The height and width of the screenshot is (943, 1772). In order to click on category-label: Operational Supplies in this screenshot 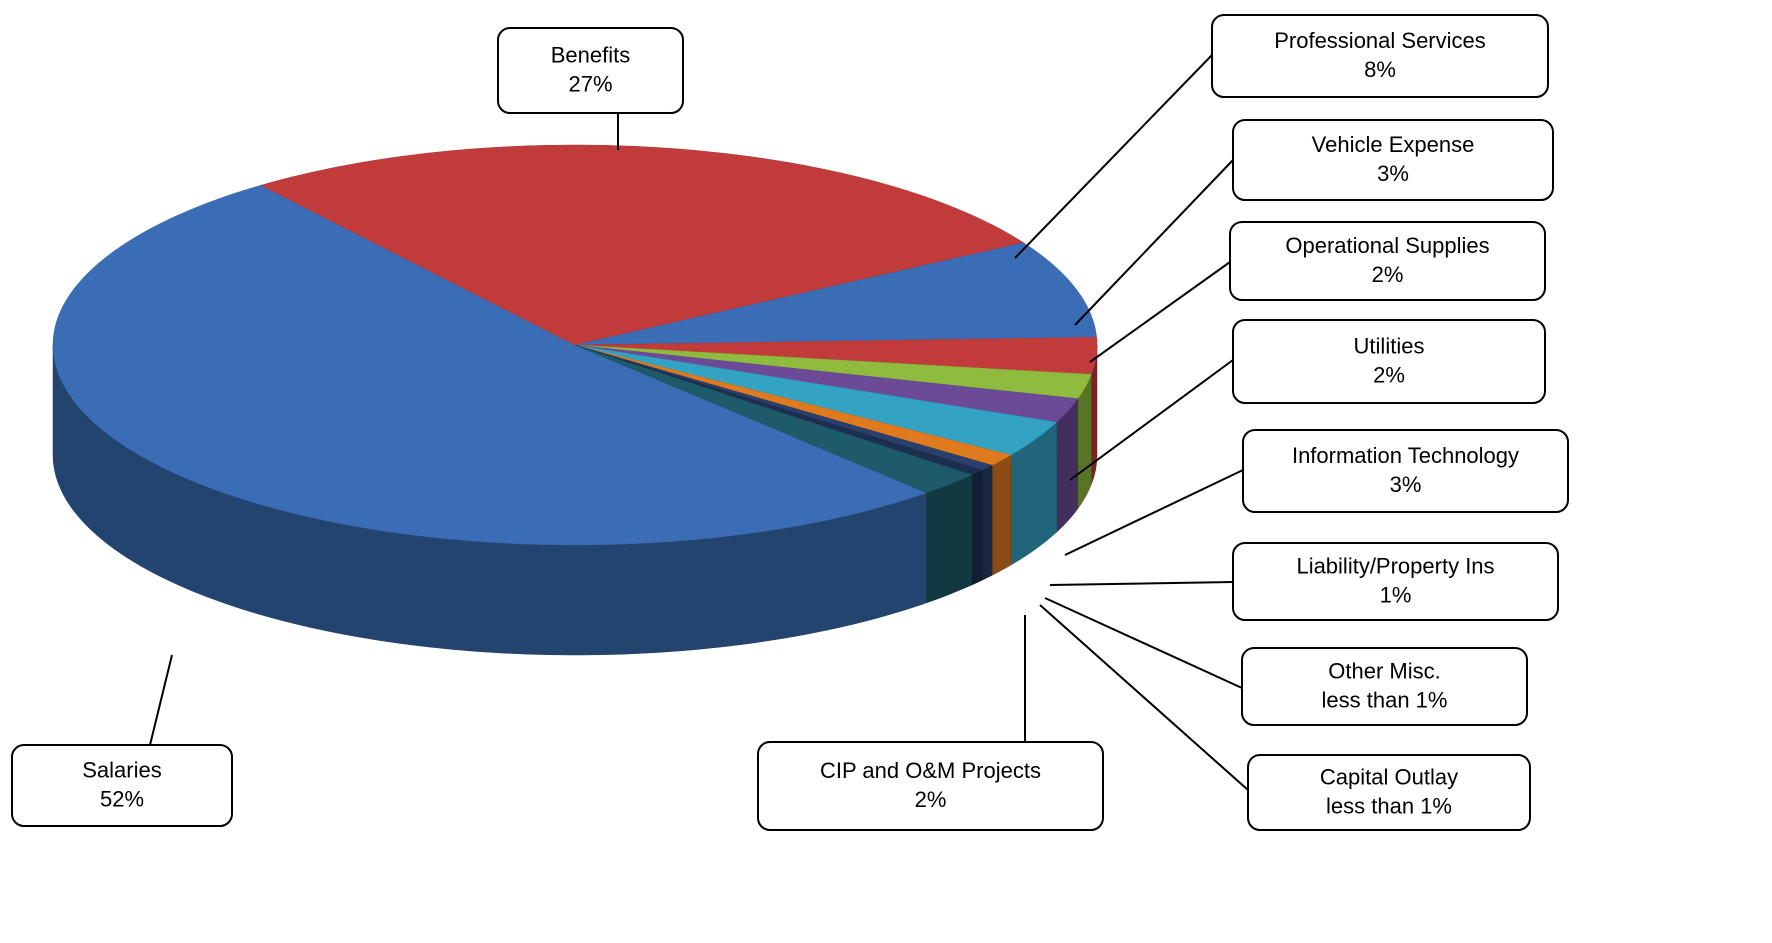, I will do `click(1387, 245)`.